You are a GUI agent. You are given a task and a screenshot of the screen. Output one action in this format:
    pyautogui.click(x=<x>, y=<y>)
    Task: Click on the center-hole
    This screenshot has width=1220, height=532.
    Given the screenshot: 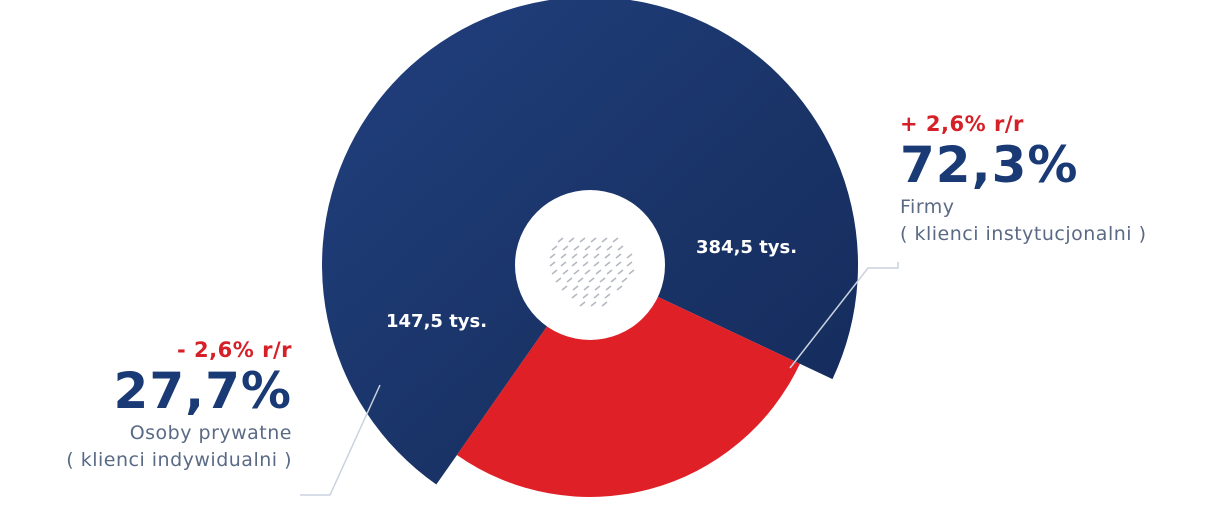 What is the action you would take?
    pyautogui.click(x=590, y=265)
    